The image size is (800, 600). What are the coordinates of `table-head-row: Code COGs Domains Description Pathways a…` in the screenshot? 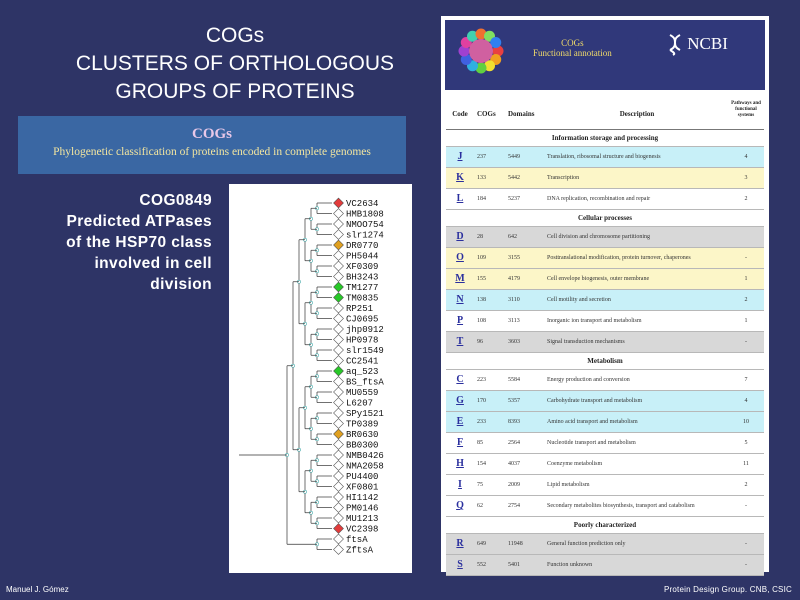 It's located at (605, 114).